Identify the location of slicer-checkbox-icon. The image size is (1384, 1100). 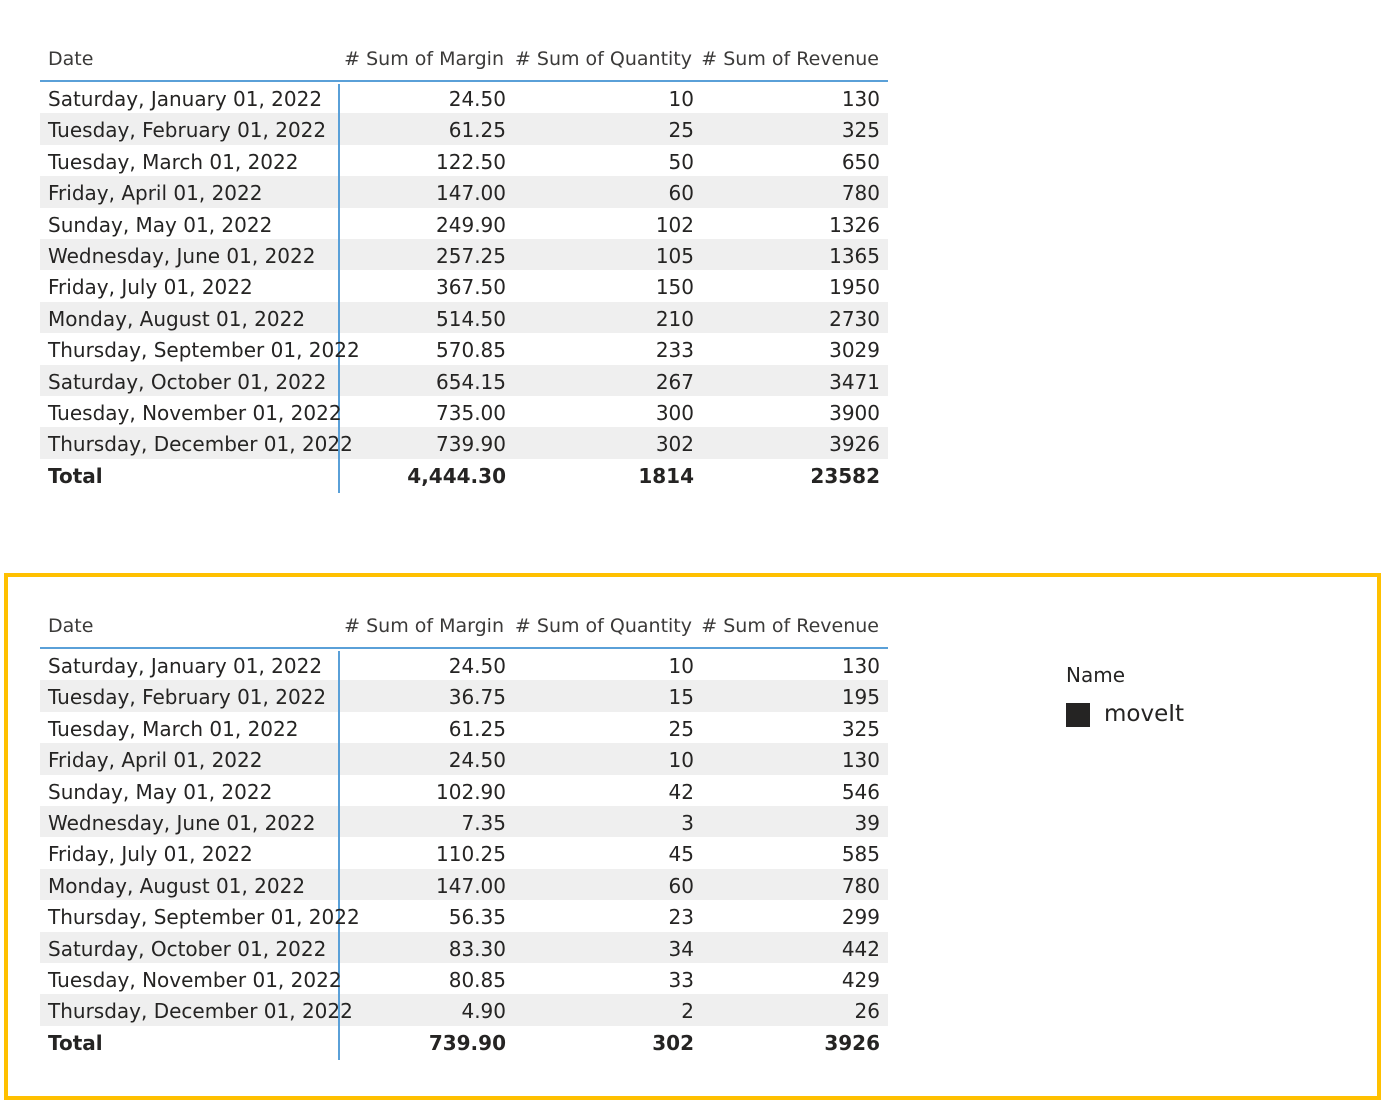
(1078, 715).